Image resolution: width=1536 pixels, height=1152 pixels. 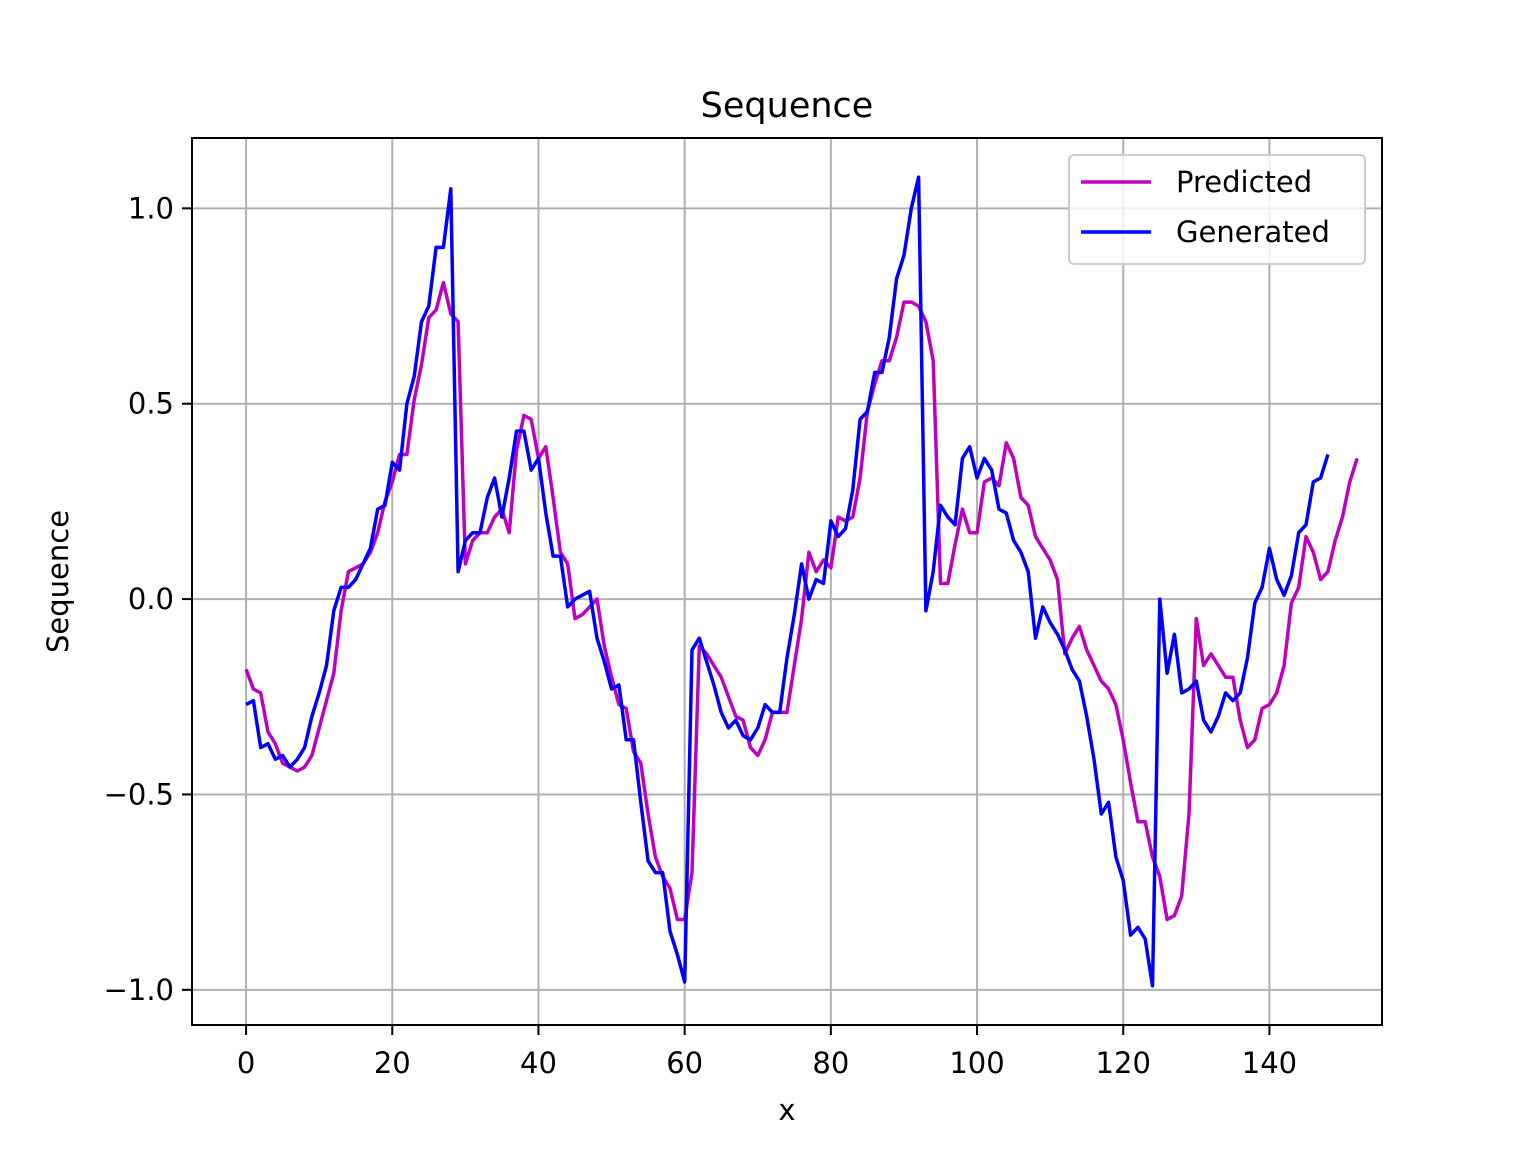 I want to click on x-tick-label: 40, so click(x=538, y=1063).